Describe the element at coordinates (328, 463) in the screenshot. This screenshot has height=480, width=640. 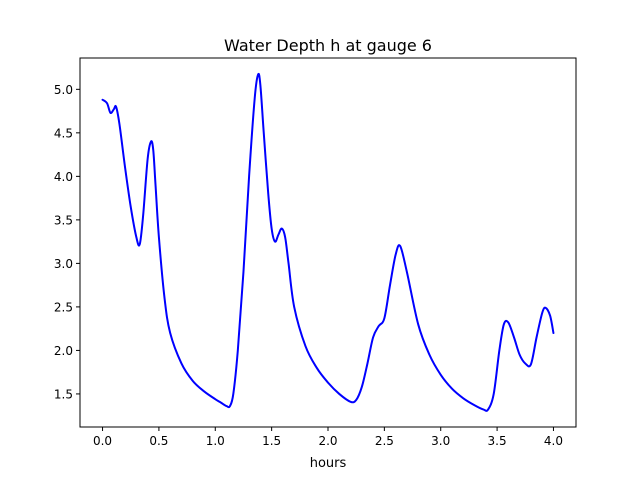
I see `x-axis-label: hours` at that location.